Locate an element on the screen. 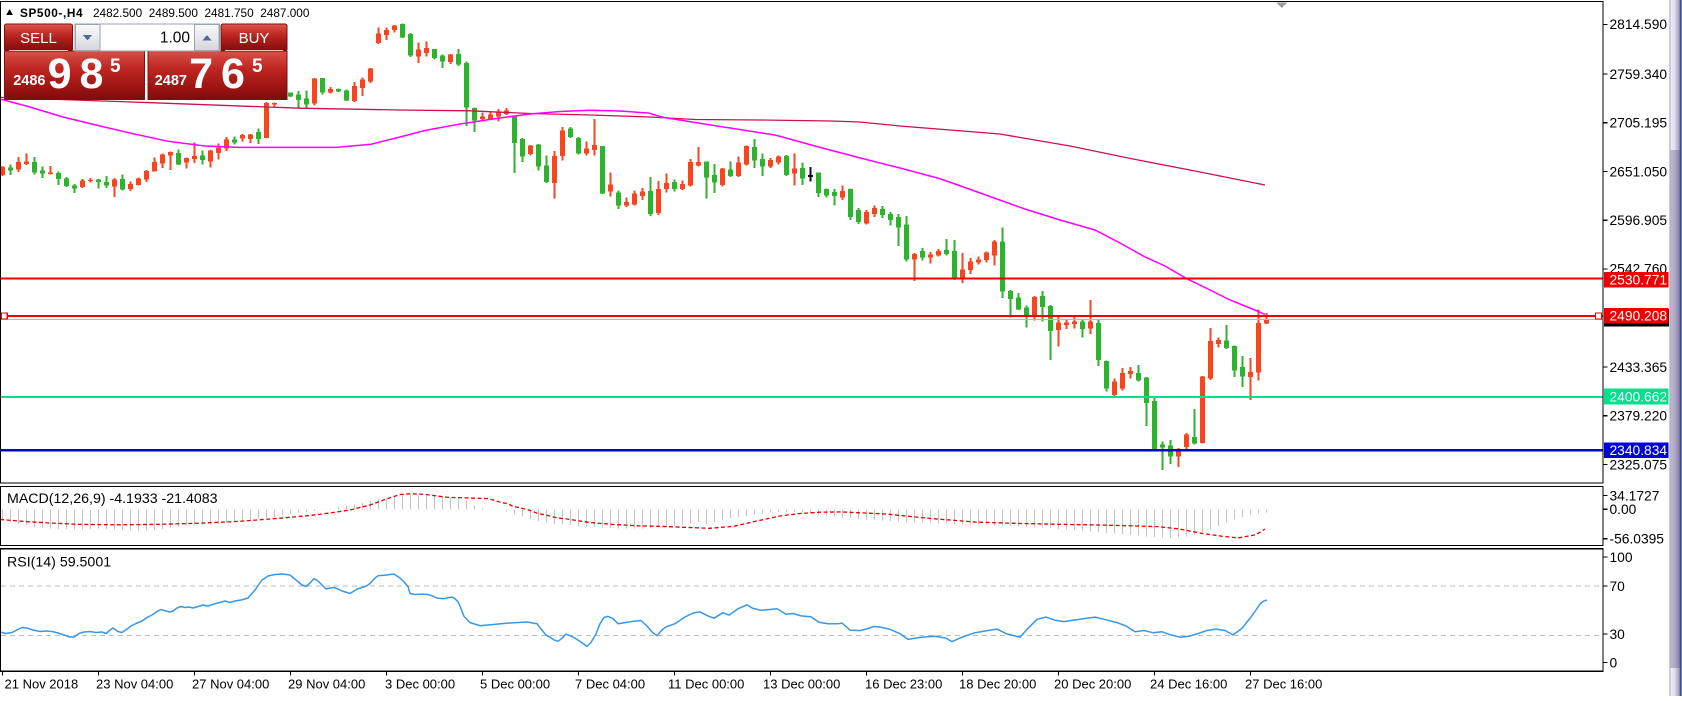  svg-text: 7 Dec 04:00 is located at coordinates (610, 684).